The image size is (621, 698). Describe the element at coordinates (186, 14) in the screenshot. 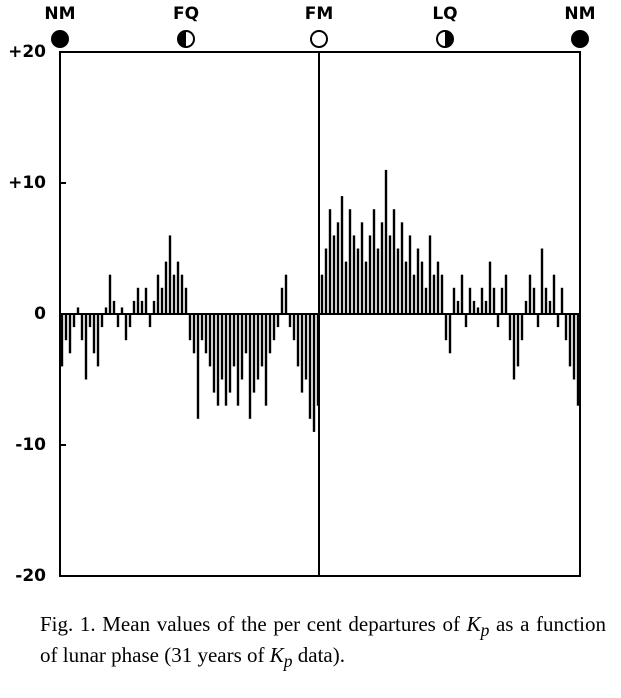

I see `phase-label: FQ` at that location.